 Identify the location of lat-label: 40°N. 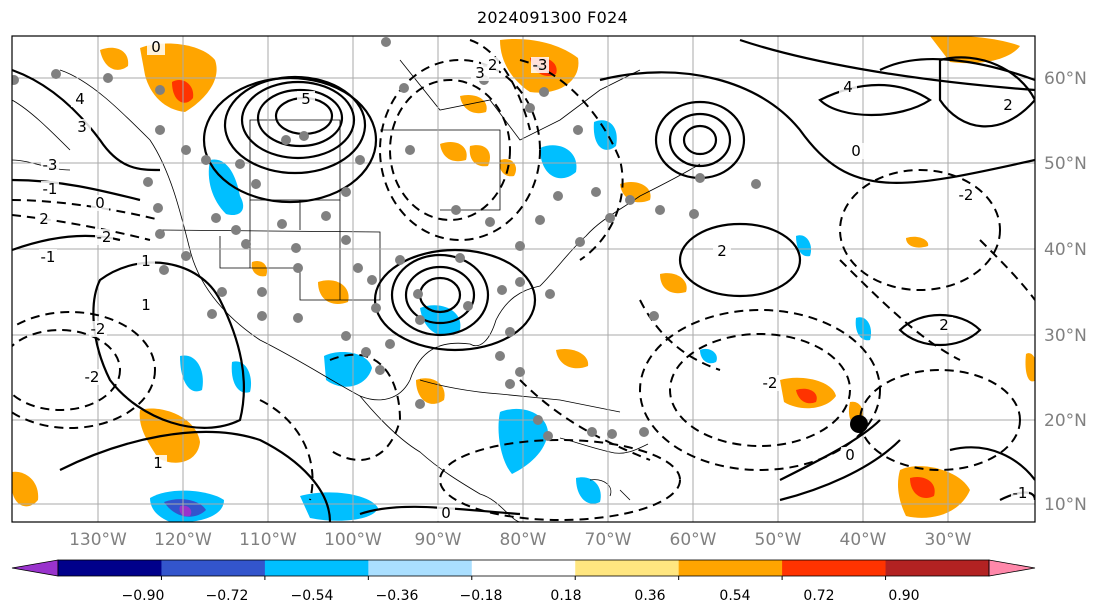
(1065, 250).